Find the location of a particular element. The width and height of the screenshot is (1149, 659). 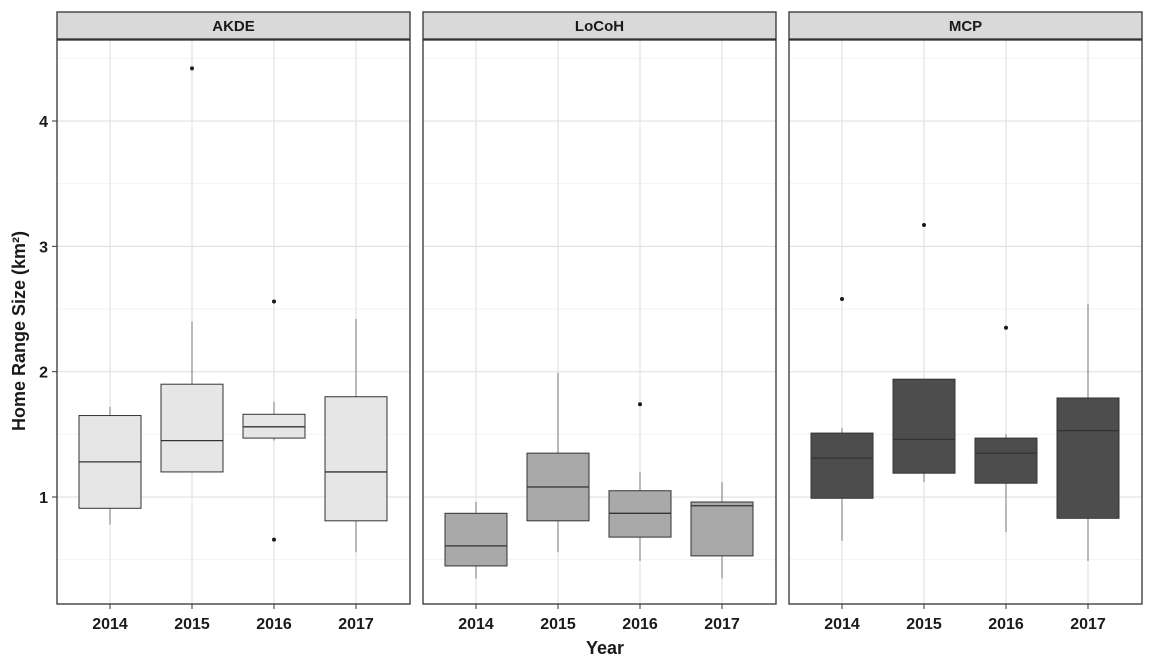

y-tick-label: 3 is located at coordinates (43, 247).